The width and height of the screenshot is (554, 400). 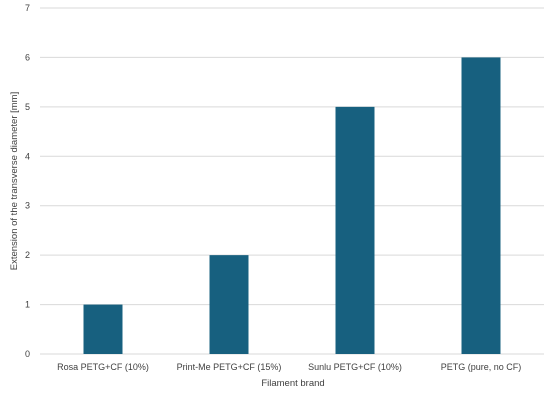 What do you see at coordinates (27, 354) in the screenshot?
I see `y-tick-label: 0` at bounding box center [27, 354].